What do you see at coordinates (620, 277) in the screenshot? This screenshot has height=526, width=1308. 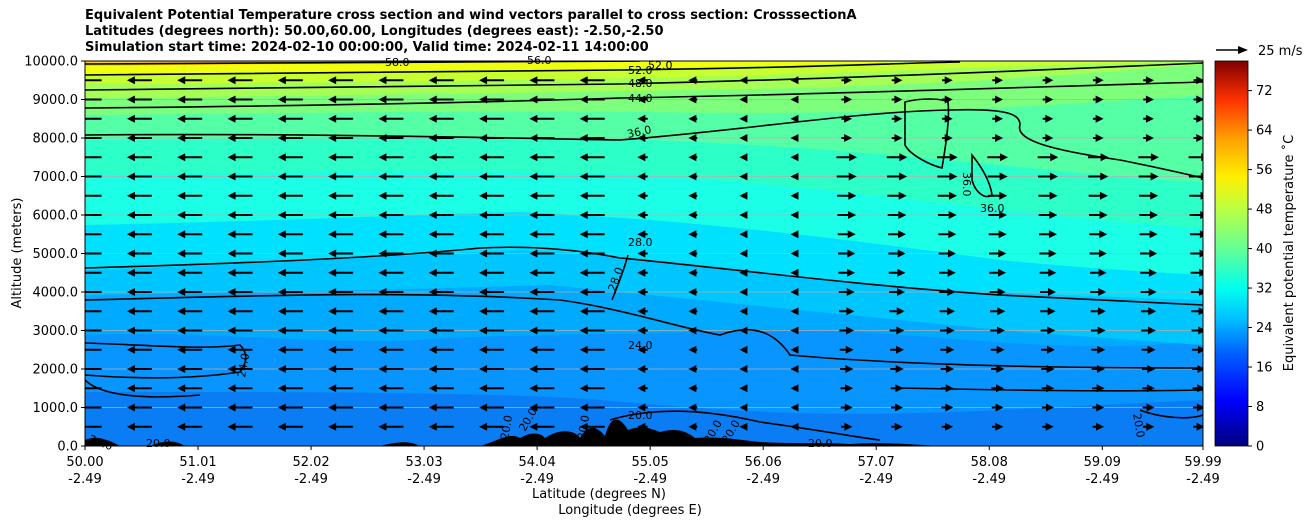 I see `contour-28-b` at bounding box center [620, 277].